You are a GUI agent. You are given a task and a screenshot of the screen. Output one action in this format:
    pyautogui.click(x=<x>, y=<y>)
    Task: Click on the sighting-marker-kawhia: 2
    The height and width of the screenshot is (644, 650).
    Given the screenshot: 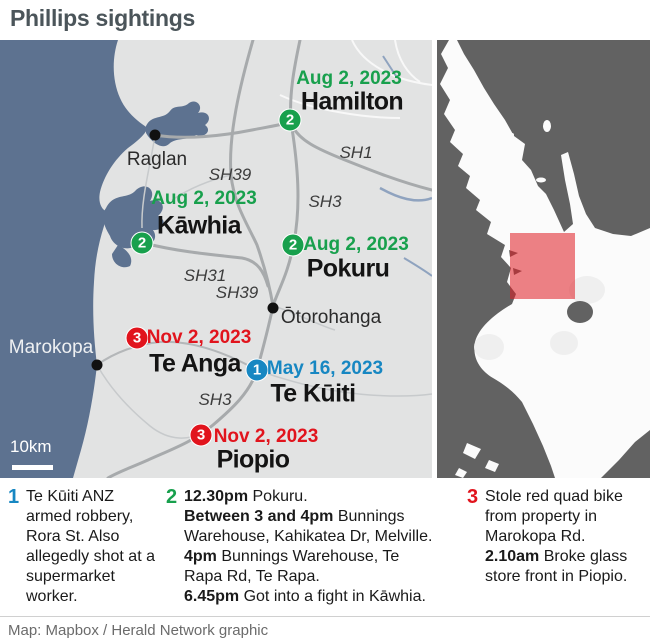 What is the action you would take?
    pyautogui.click(x=142, y=243)
    